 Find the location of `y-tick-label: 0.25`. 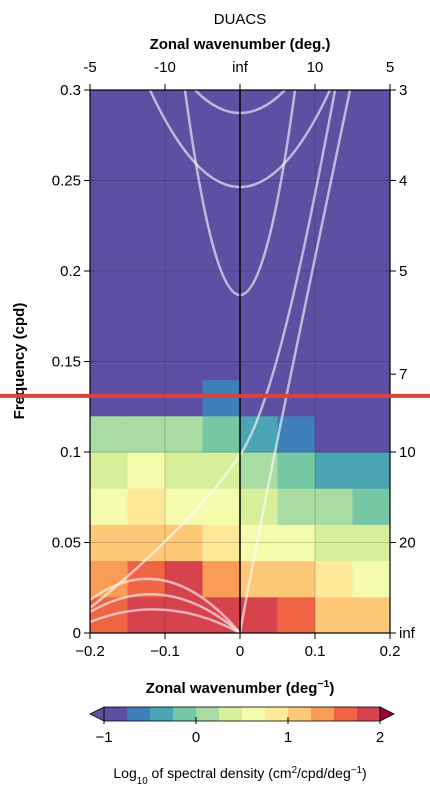

y-tick-label: 0.25 is located at coordinates (66, 181).